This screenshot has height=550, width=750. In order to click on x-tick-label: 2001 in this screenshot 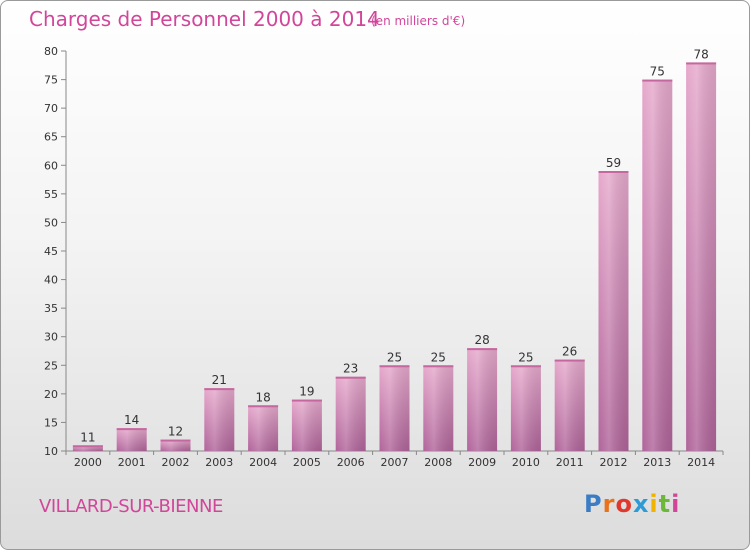, I will do `click(132, 462)`.